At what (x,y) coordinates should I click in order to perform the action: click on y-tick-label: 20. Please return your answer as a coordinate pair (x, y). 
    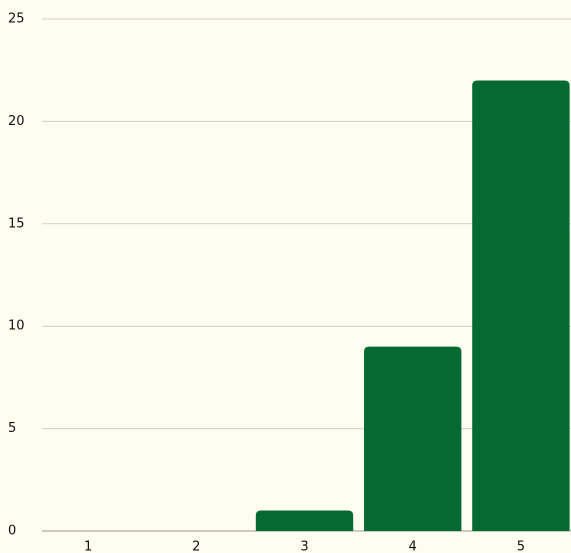
    Looking at the image, I should click on (16, 121).